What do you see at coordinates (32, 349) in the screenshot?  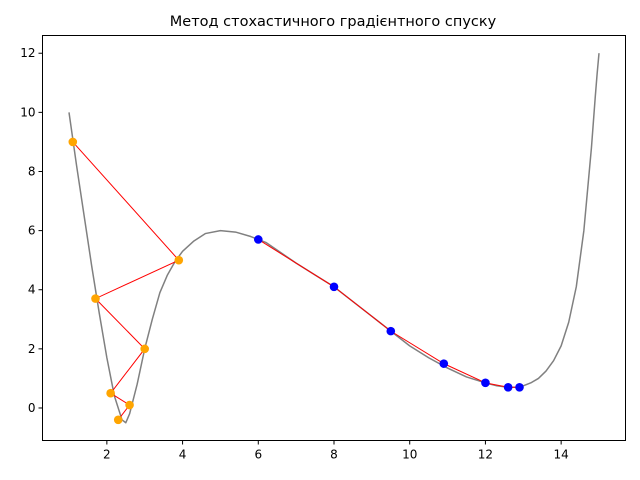 I see `y-tick-label-2: 2` at bounding box center [32, 349].